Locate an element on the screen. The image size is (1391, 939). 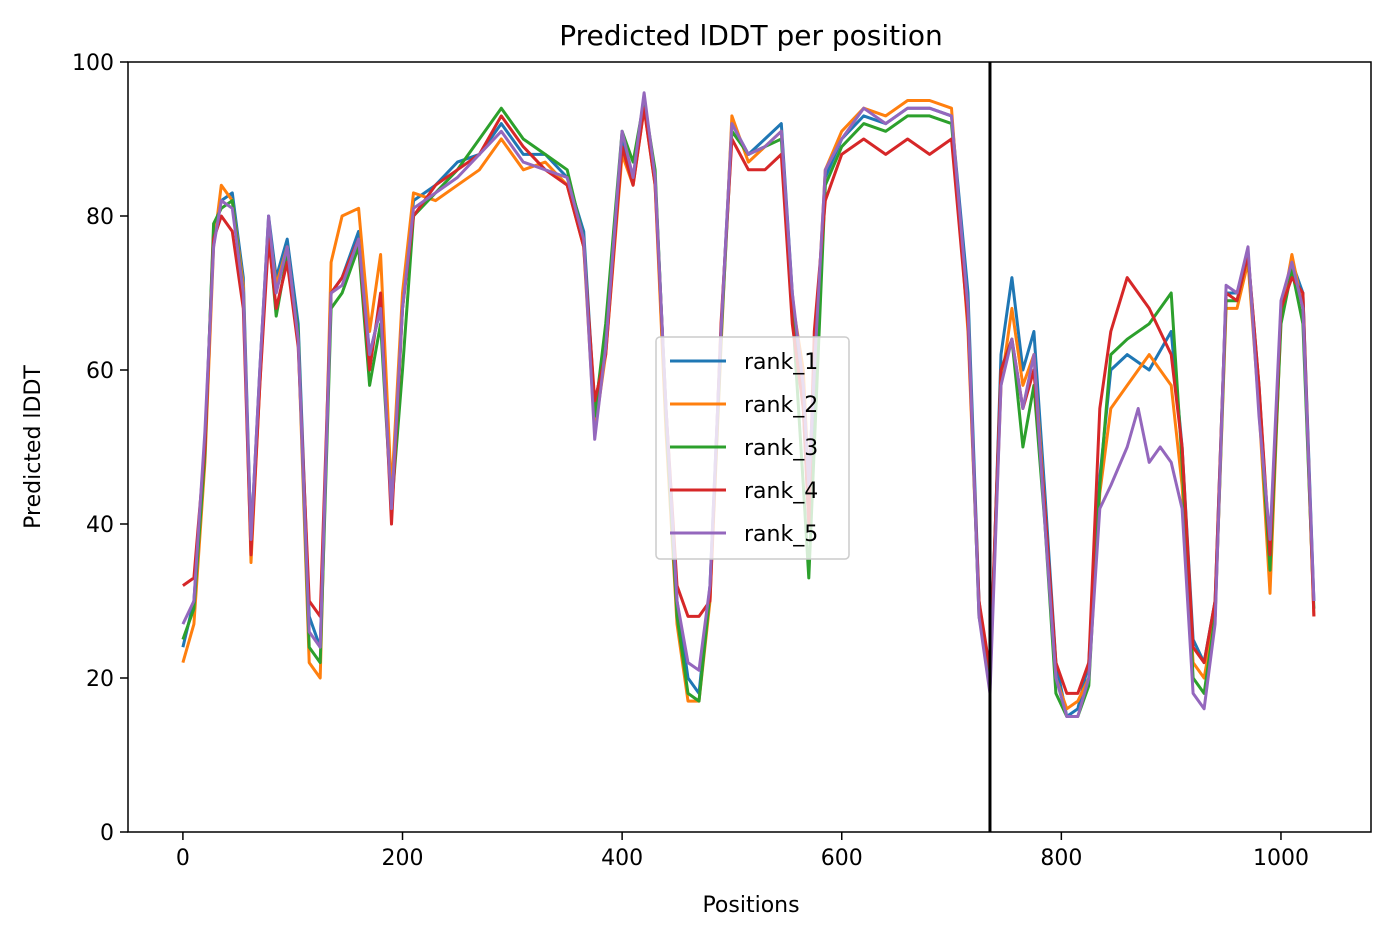
y-tick-label: 40 is located at coordinates (100, 525).